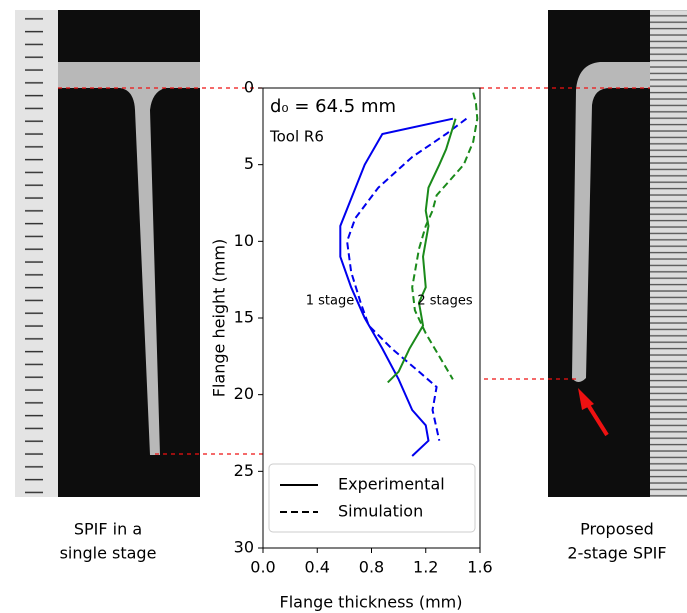 The height and width of the screenshot is (613, 687). What do you see at coordinates (380, 511) in the screenshot?
I see `legend-label: Simulation` at bounding box center [380, 511].